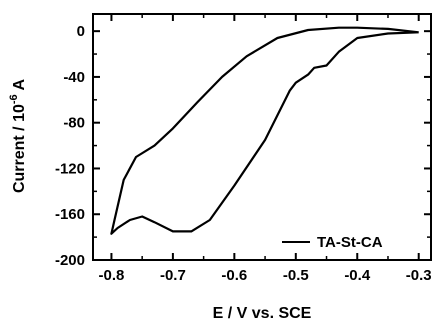  What do you see at coordinates (19, 87) in the screenshot?
I see `y-axis-label-unit: A` at bounding box center [19, 87].